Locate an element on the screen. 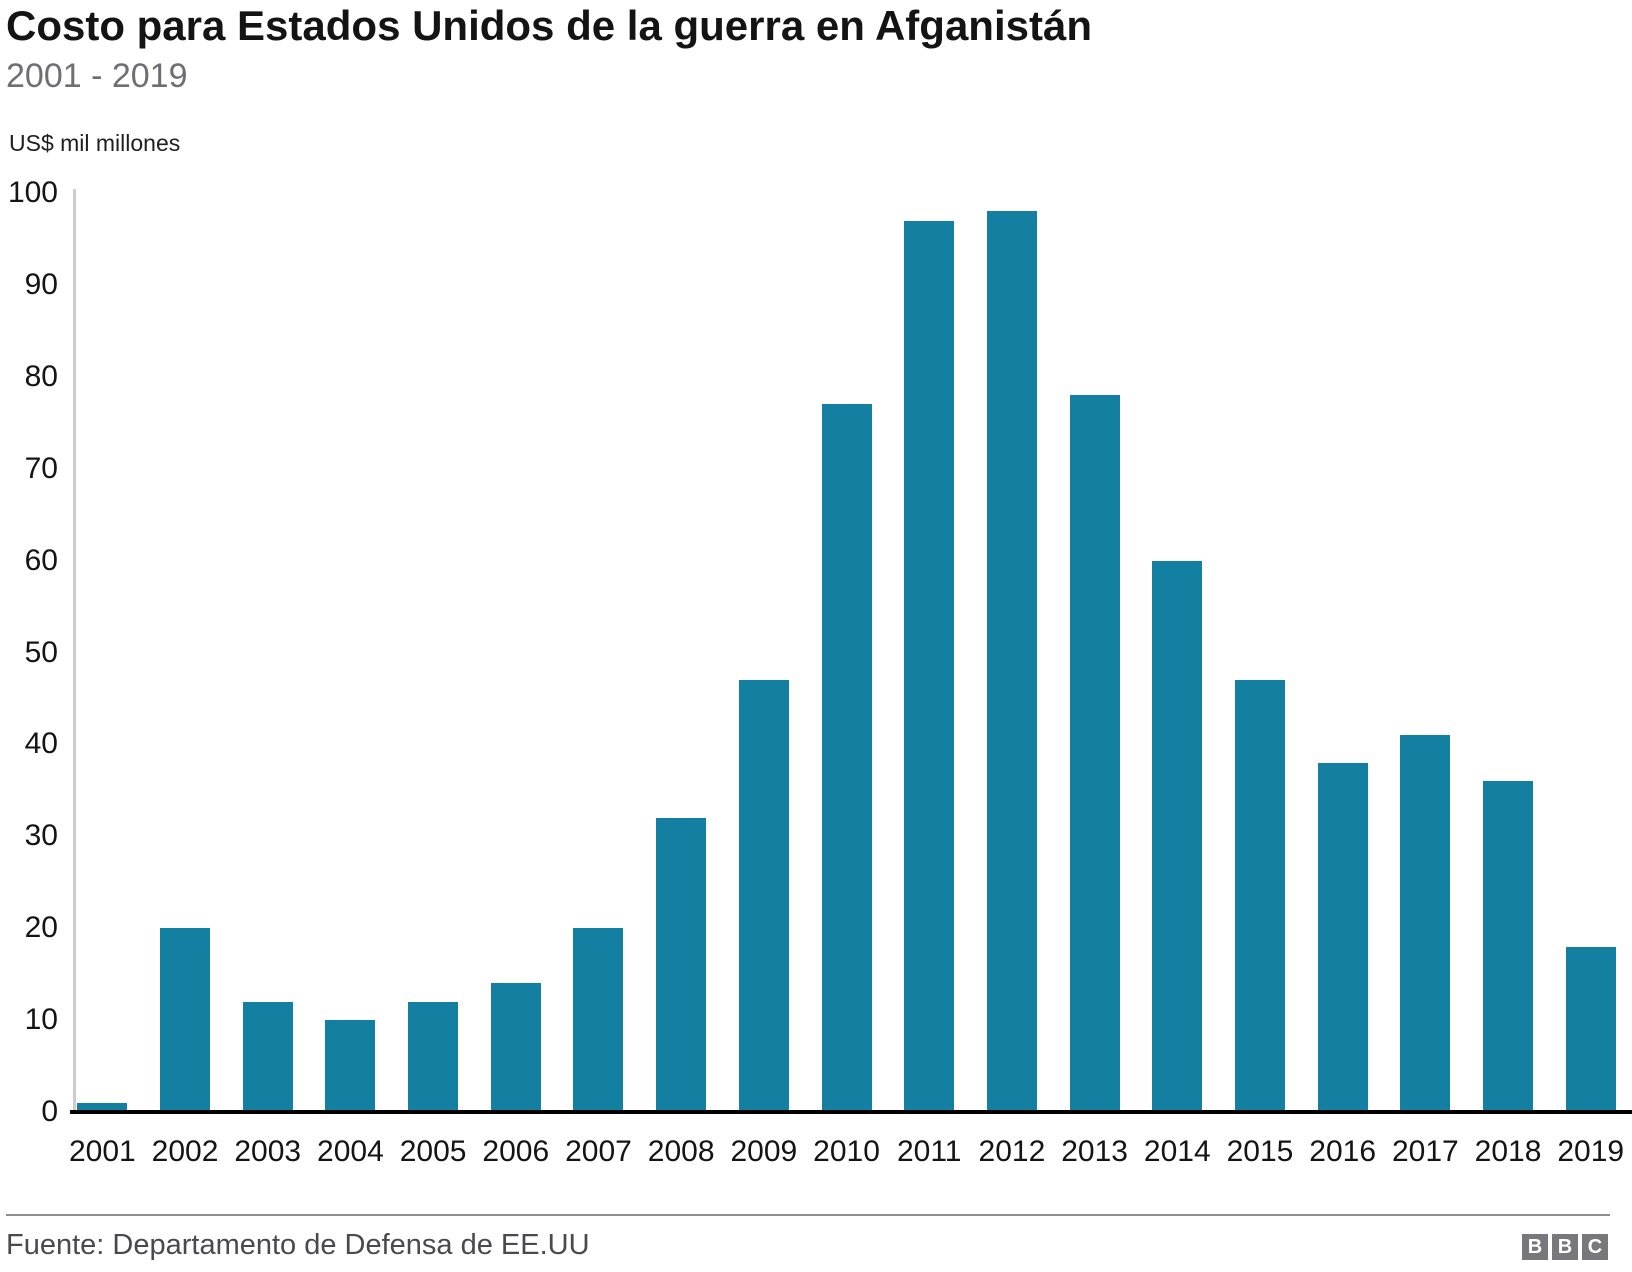  y-tick-label-100: 100 is located at coordinates (32, 192).